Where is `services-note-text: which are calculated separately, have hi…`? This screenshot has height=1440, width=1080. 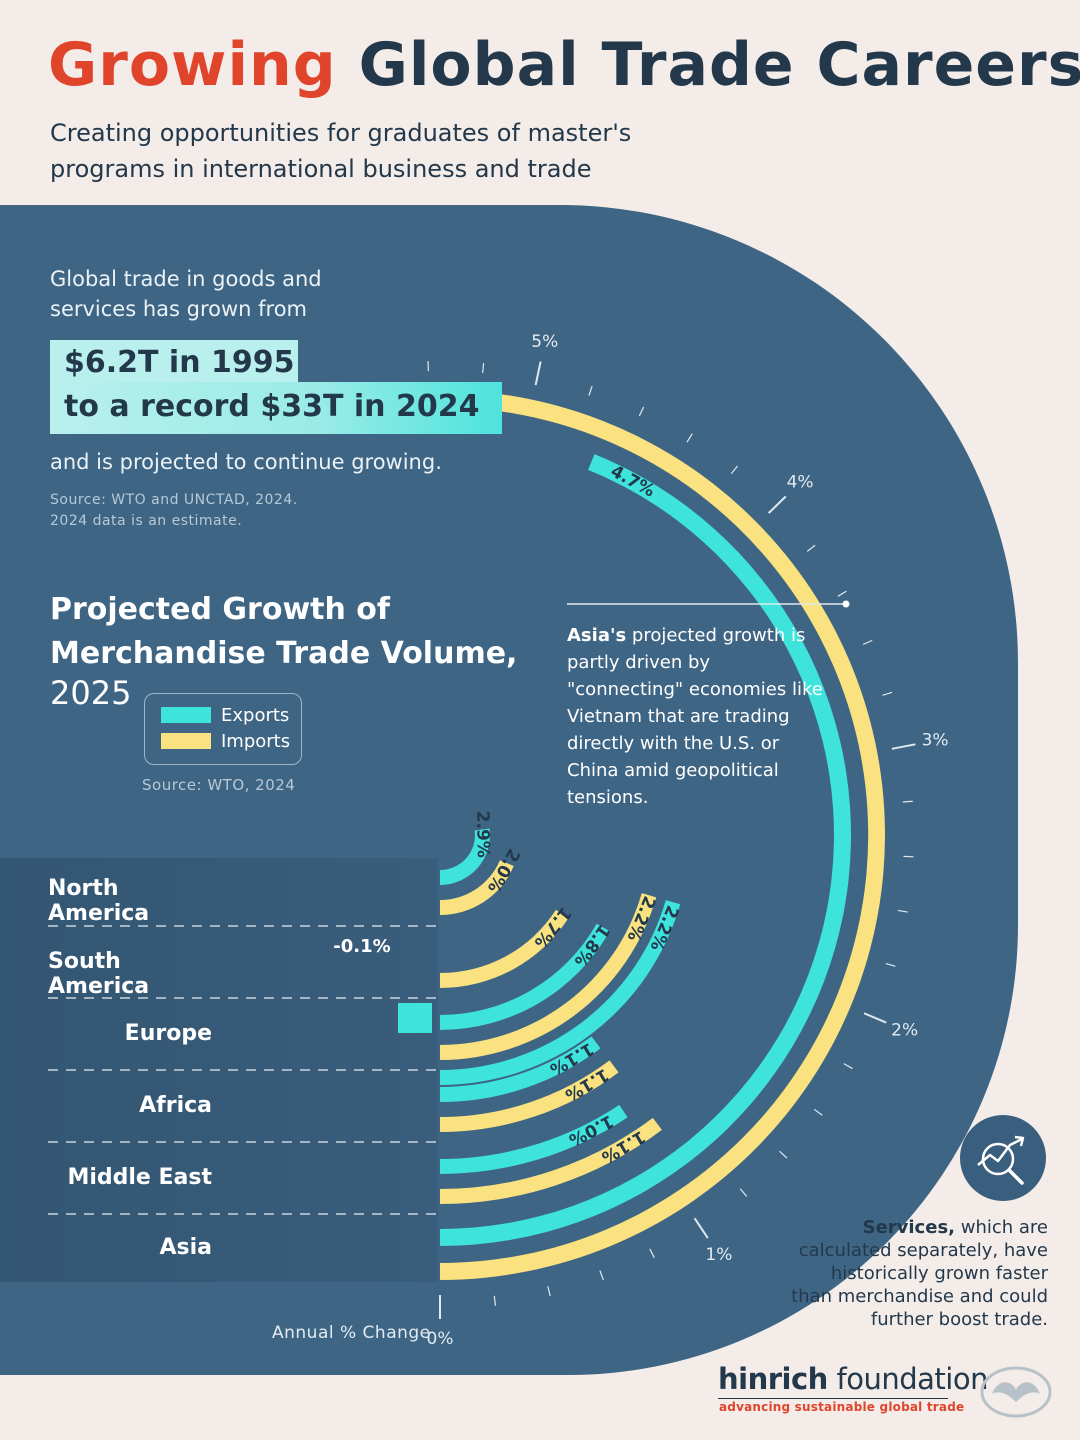 services-note-text: which are calculated separately, have hi… is located at coordinates (919, 1273).